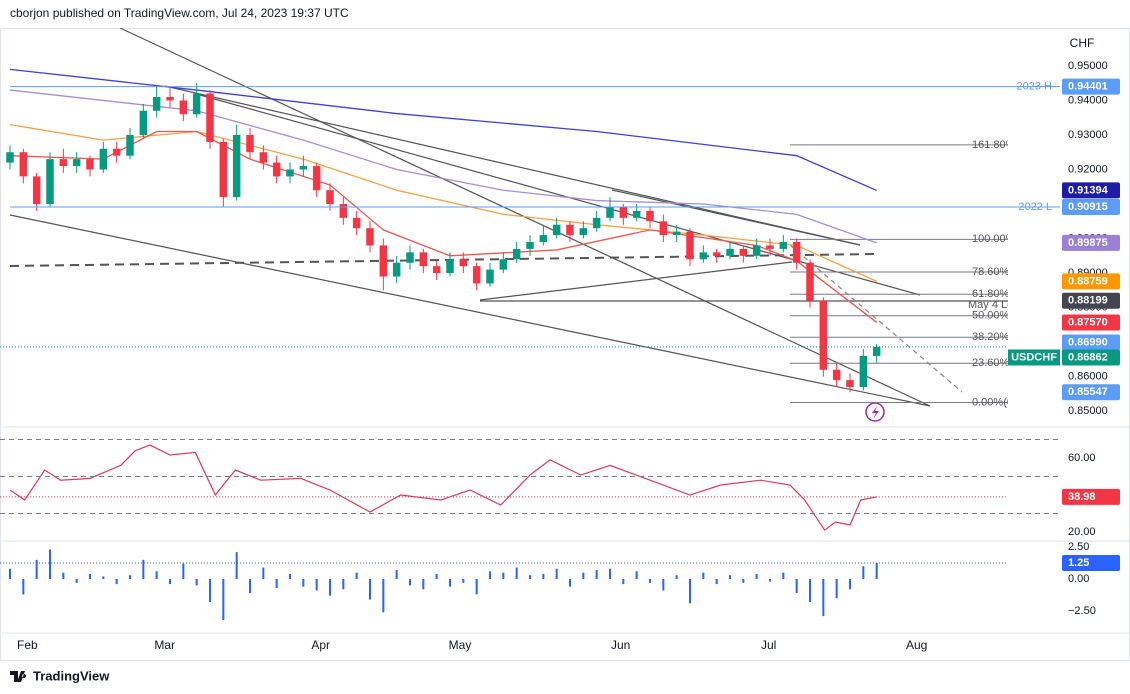 This screenshot has width=1130, height=694. Describe the element at coordinates (1017, 145) in the screenshot. I see `fib-label: 161.80%(0.92712)` at that location.